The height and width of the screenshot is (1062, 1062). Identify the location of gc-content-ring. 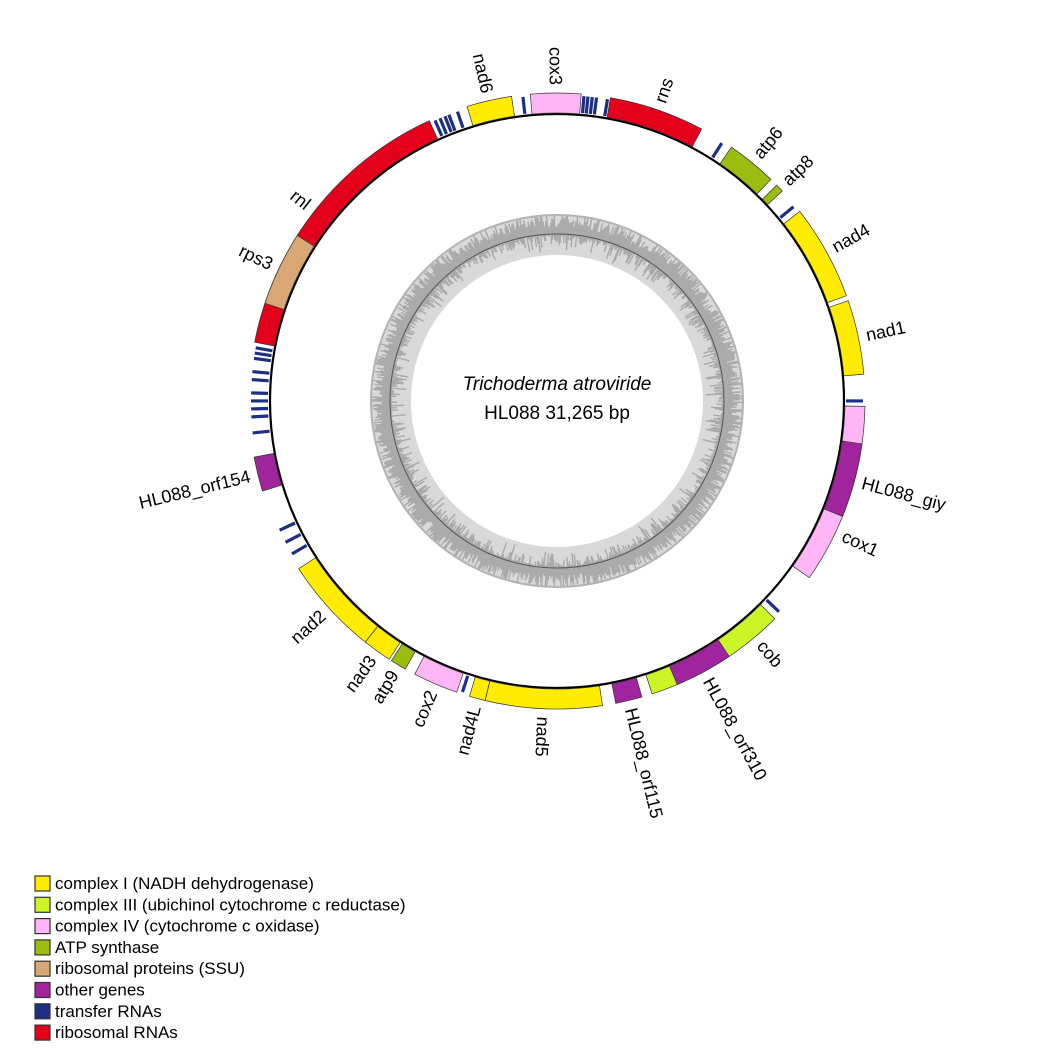
(557, 401).